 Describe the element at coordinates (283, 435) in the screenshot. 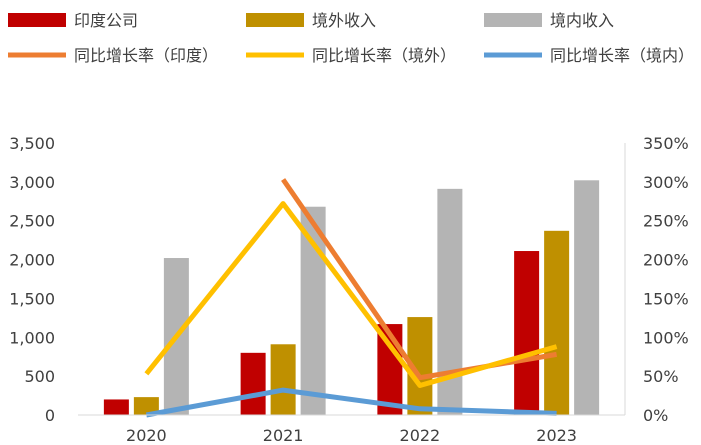

I see `x-tick-label: 2021` at that location.